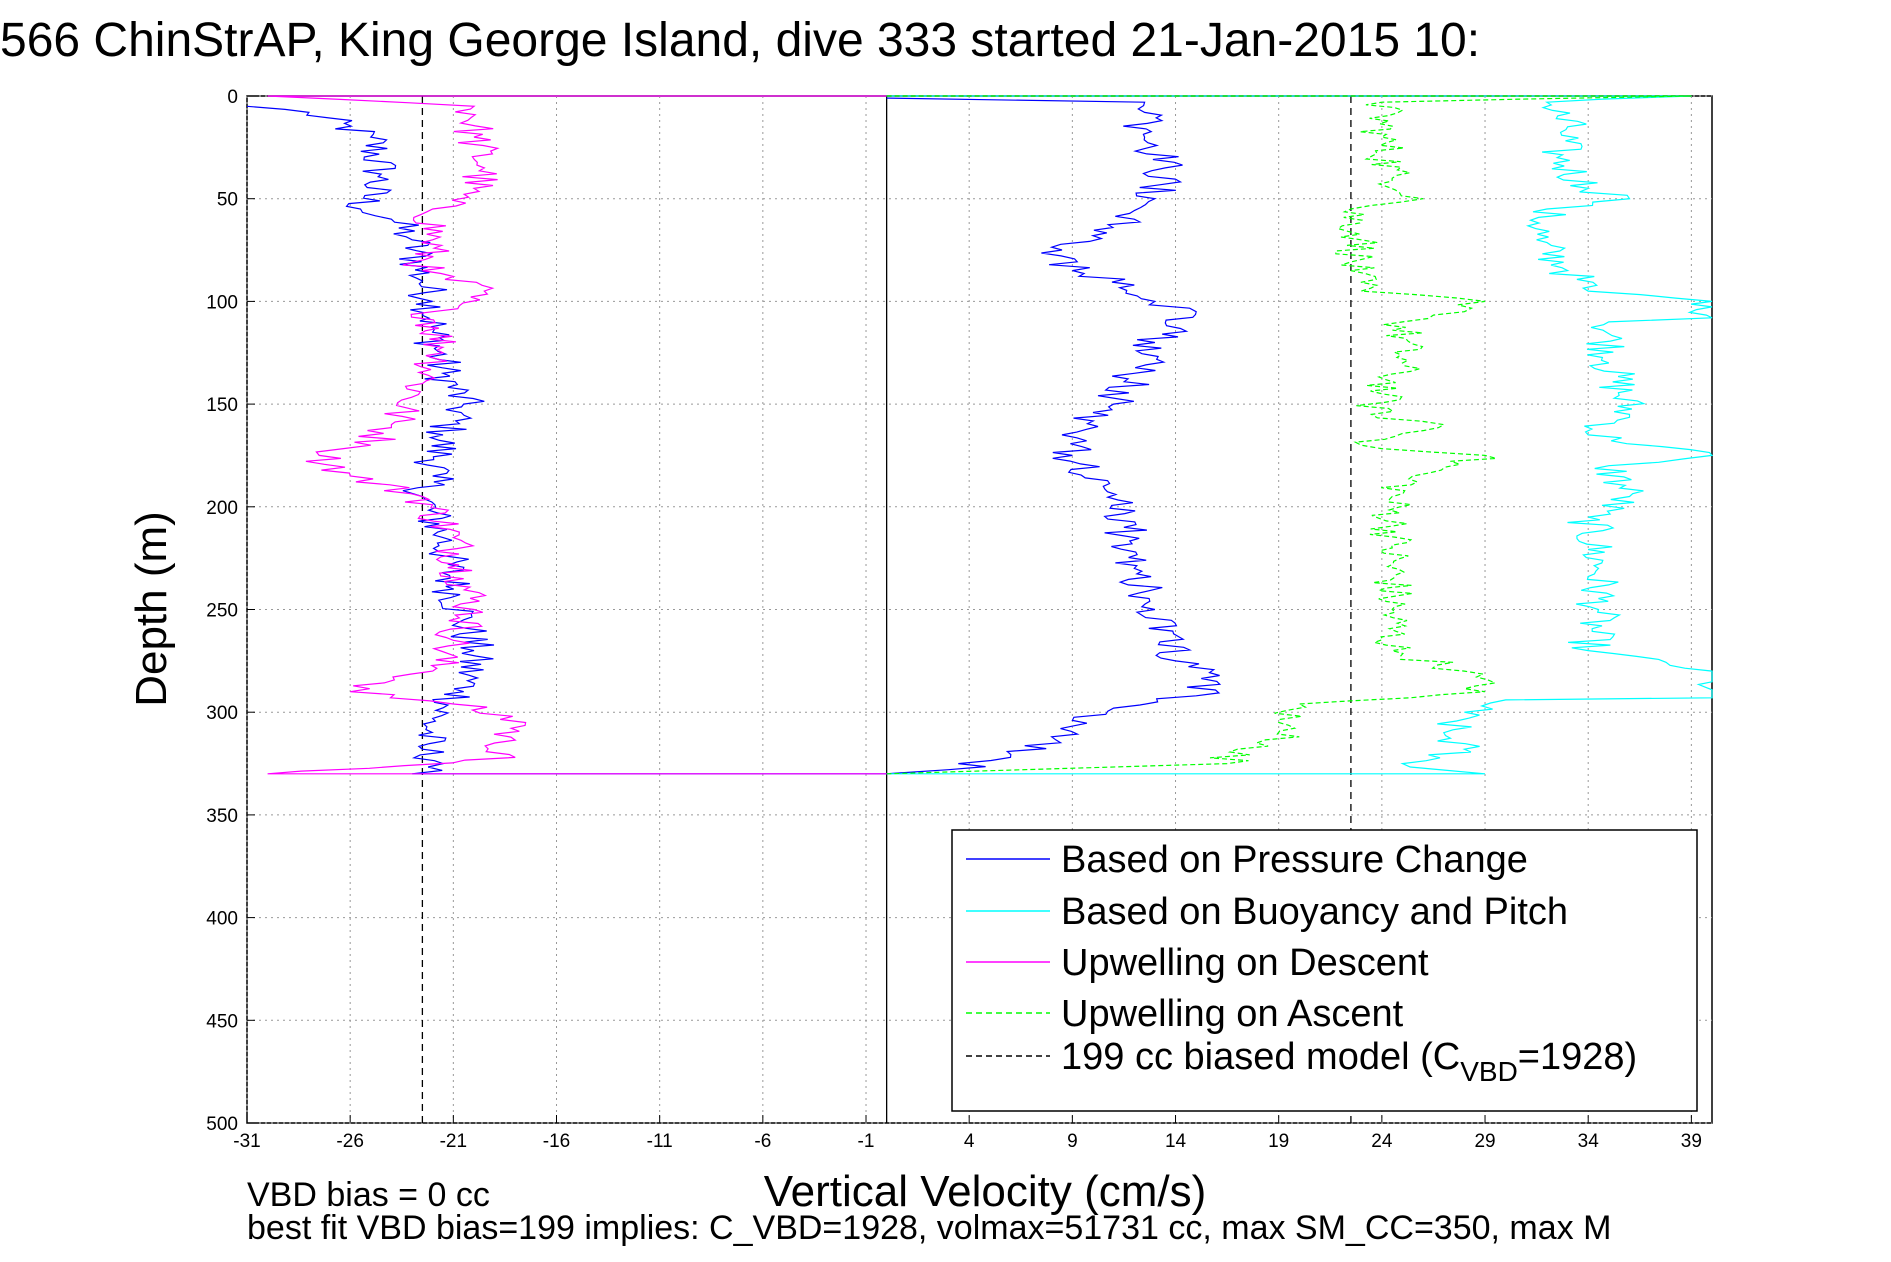 The width and height of the screenshot is (1891, 1262). I want to click on x-tick-label: -21, so click(453, 1141).